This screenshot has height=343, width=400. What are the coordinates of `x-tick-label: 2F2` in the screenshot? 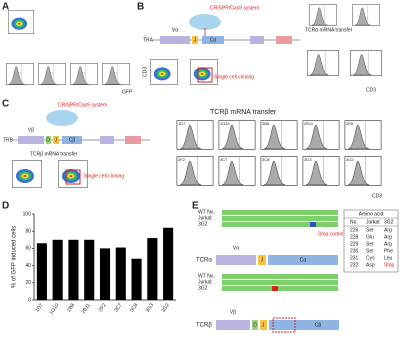 It's located at (103, 307).